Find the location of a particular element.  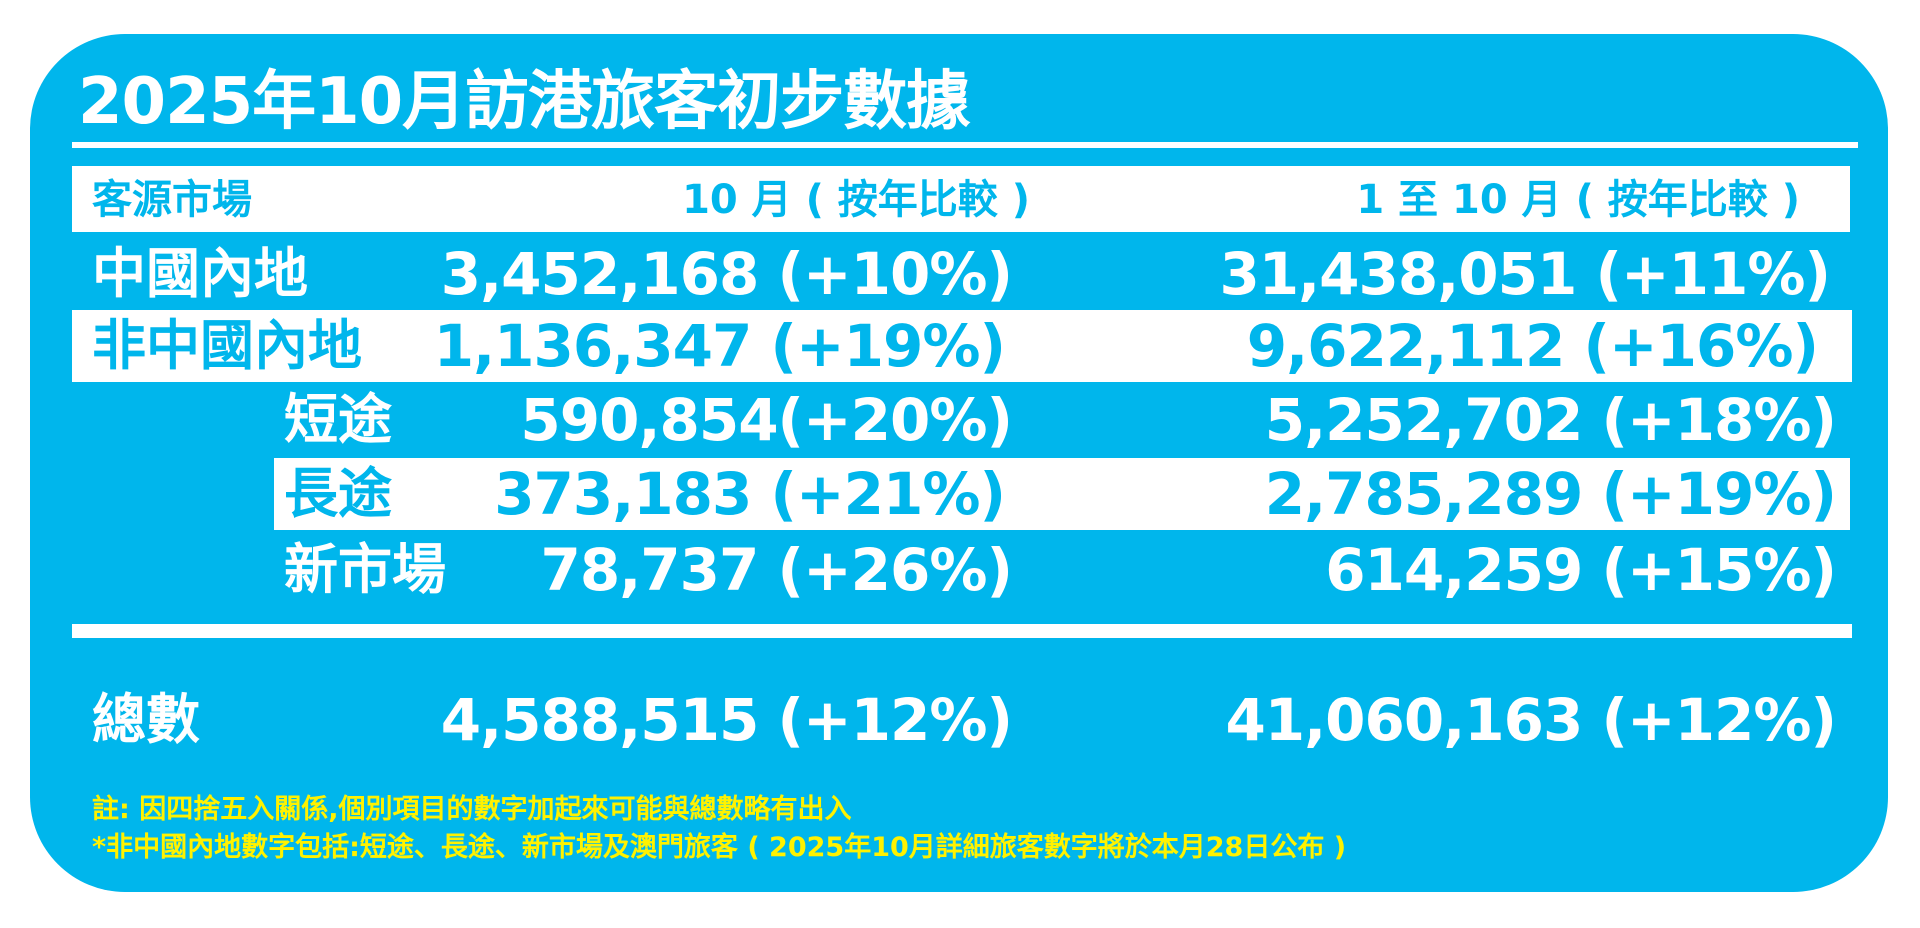

row-band-long-haul is located at coordinates (1062, 494).